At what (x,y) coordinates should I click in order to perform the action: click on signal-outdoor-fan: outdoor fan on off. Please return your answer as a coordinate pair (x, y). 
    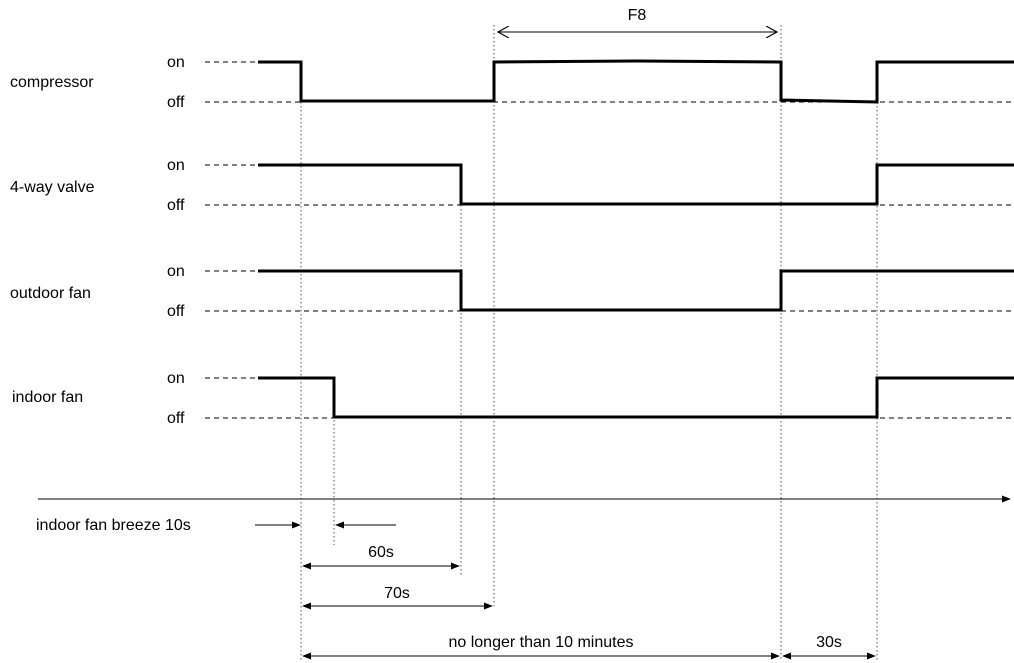
    Looking at the image, I should click on (512, 291).